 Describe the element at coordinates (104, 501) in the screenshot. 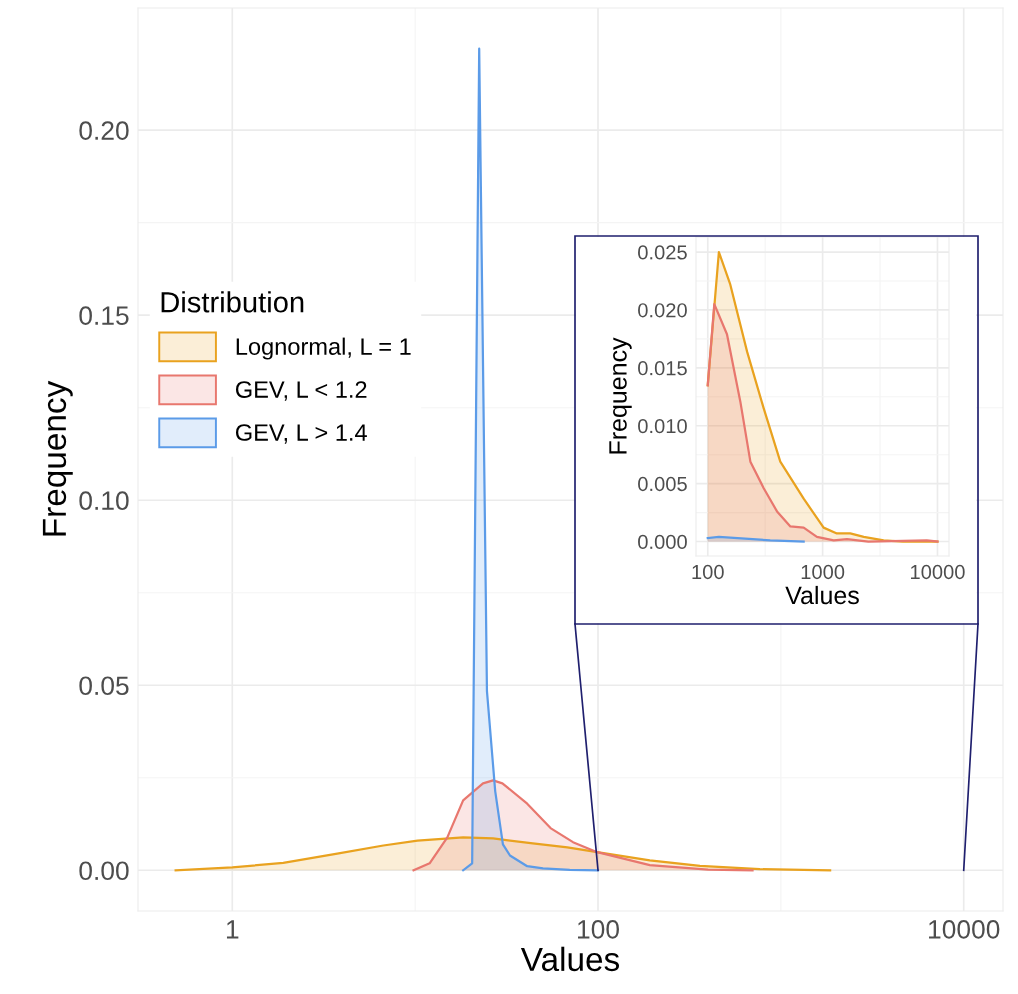

I see `y-tick-label: 0.10` at that location.